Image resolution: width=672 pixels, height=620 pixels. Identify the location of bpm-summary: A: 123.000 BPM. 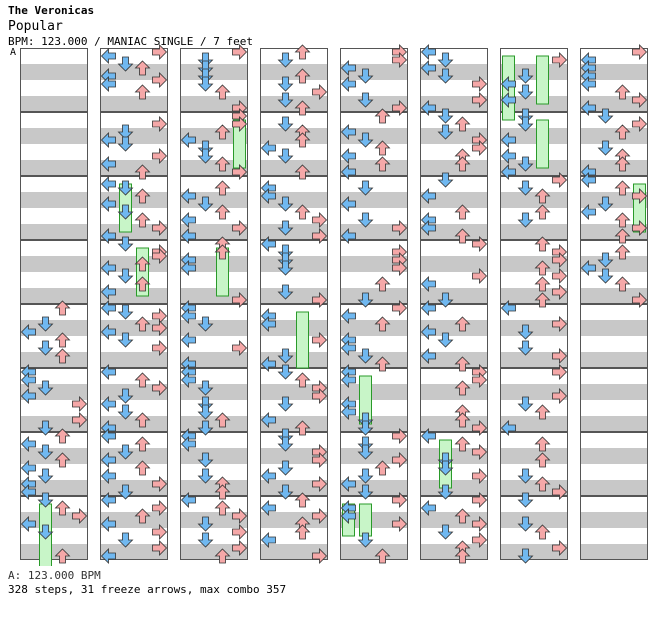
(54, 575).